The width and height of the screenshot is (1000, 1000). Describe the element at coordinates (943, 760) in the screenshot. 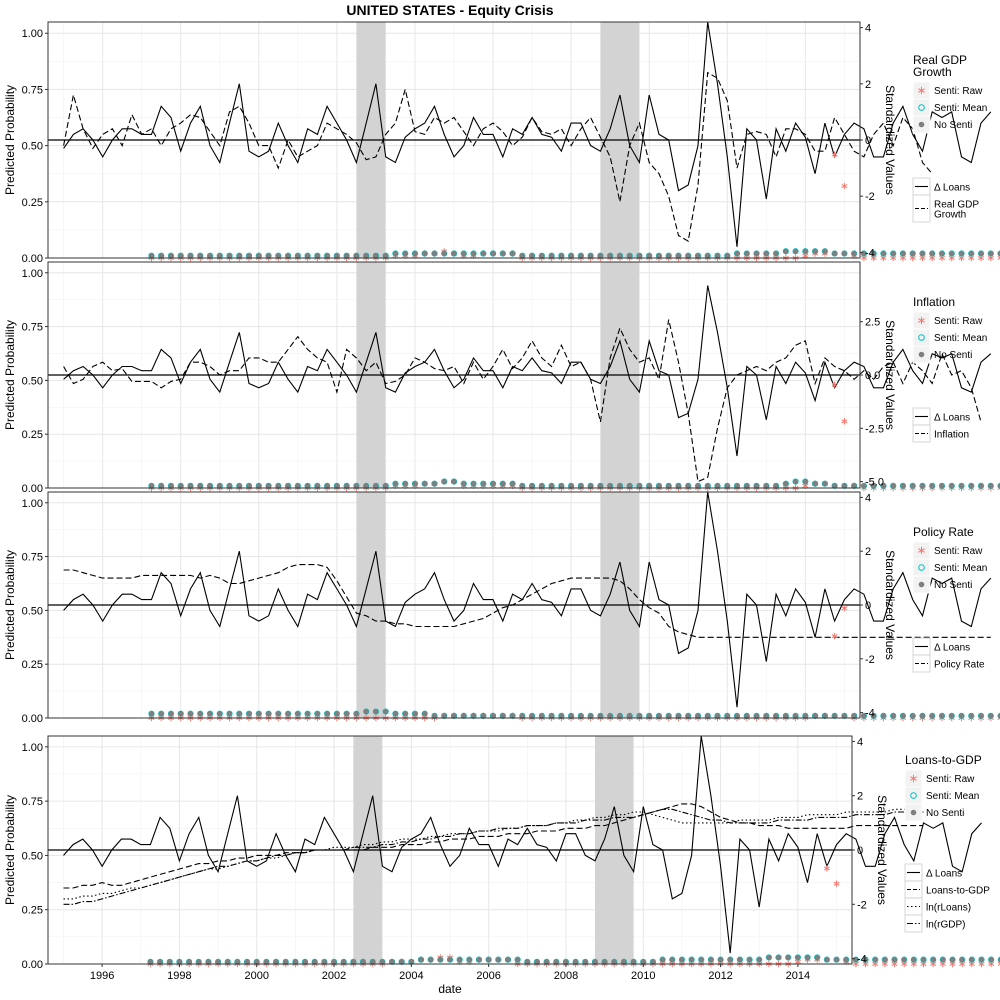

I see `legend-title: Loans-to-GDP` at that location.